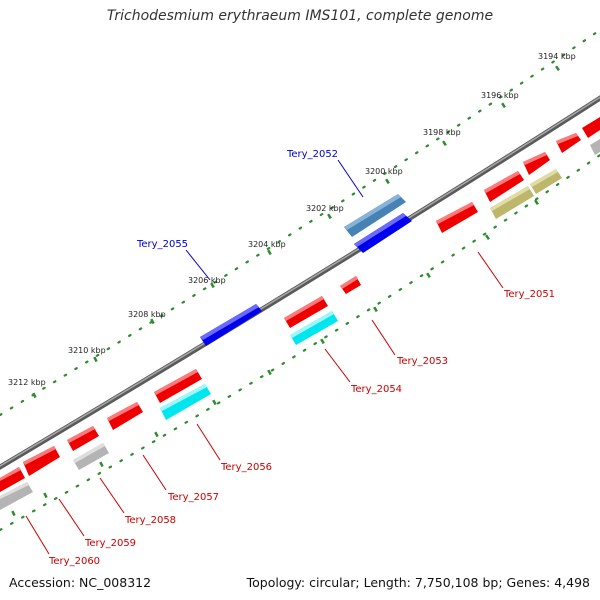 This screenshot has width=600, height=600. Describe the element at coordinates (27, 382) in the screenshot. I see `ruler-label-3212: 3212 kbp` at that location.